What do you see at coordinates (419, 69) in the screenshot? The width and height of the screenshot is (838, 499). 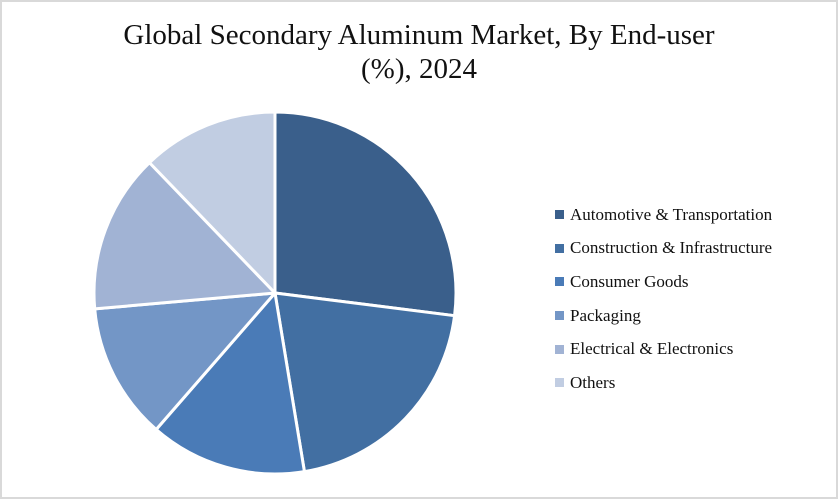 I see `chart-title-line-2: (%), 2024` at bounding box center [419, 69].